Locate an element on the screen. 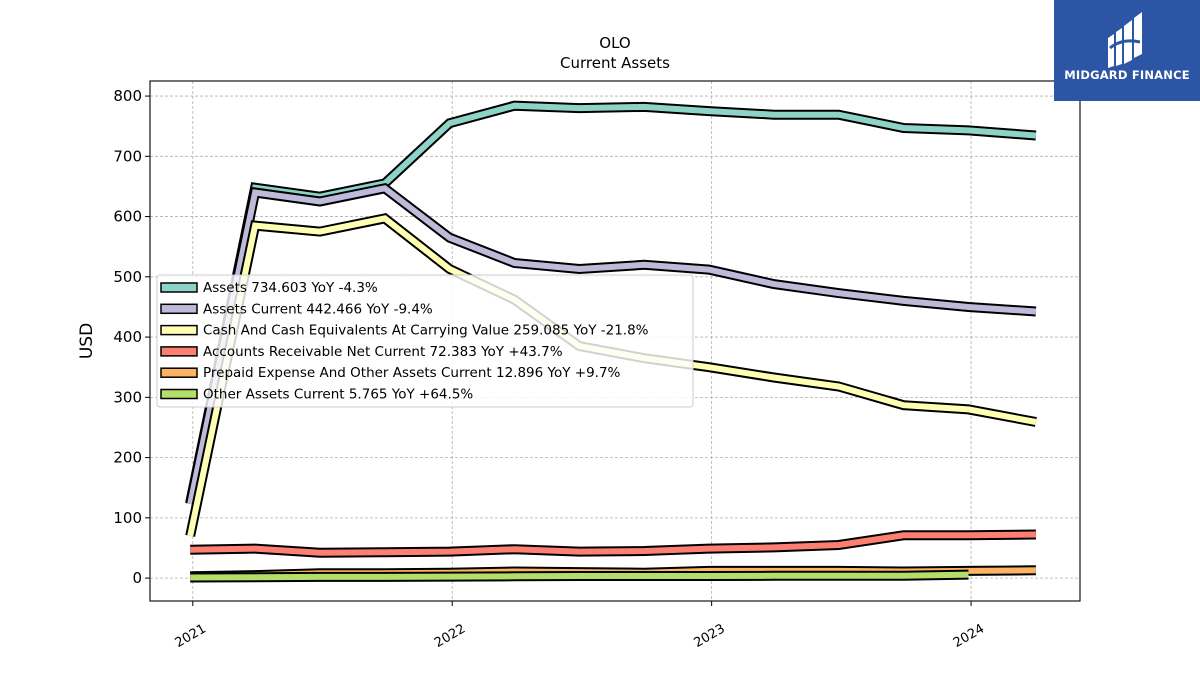 The width and height of the screenshot is (1200, 675). x-tick-label: 2024 is located at coordinates (969, 636).